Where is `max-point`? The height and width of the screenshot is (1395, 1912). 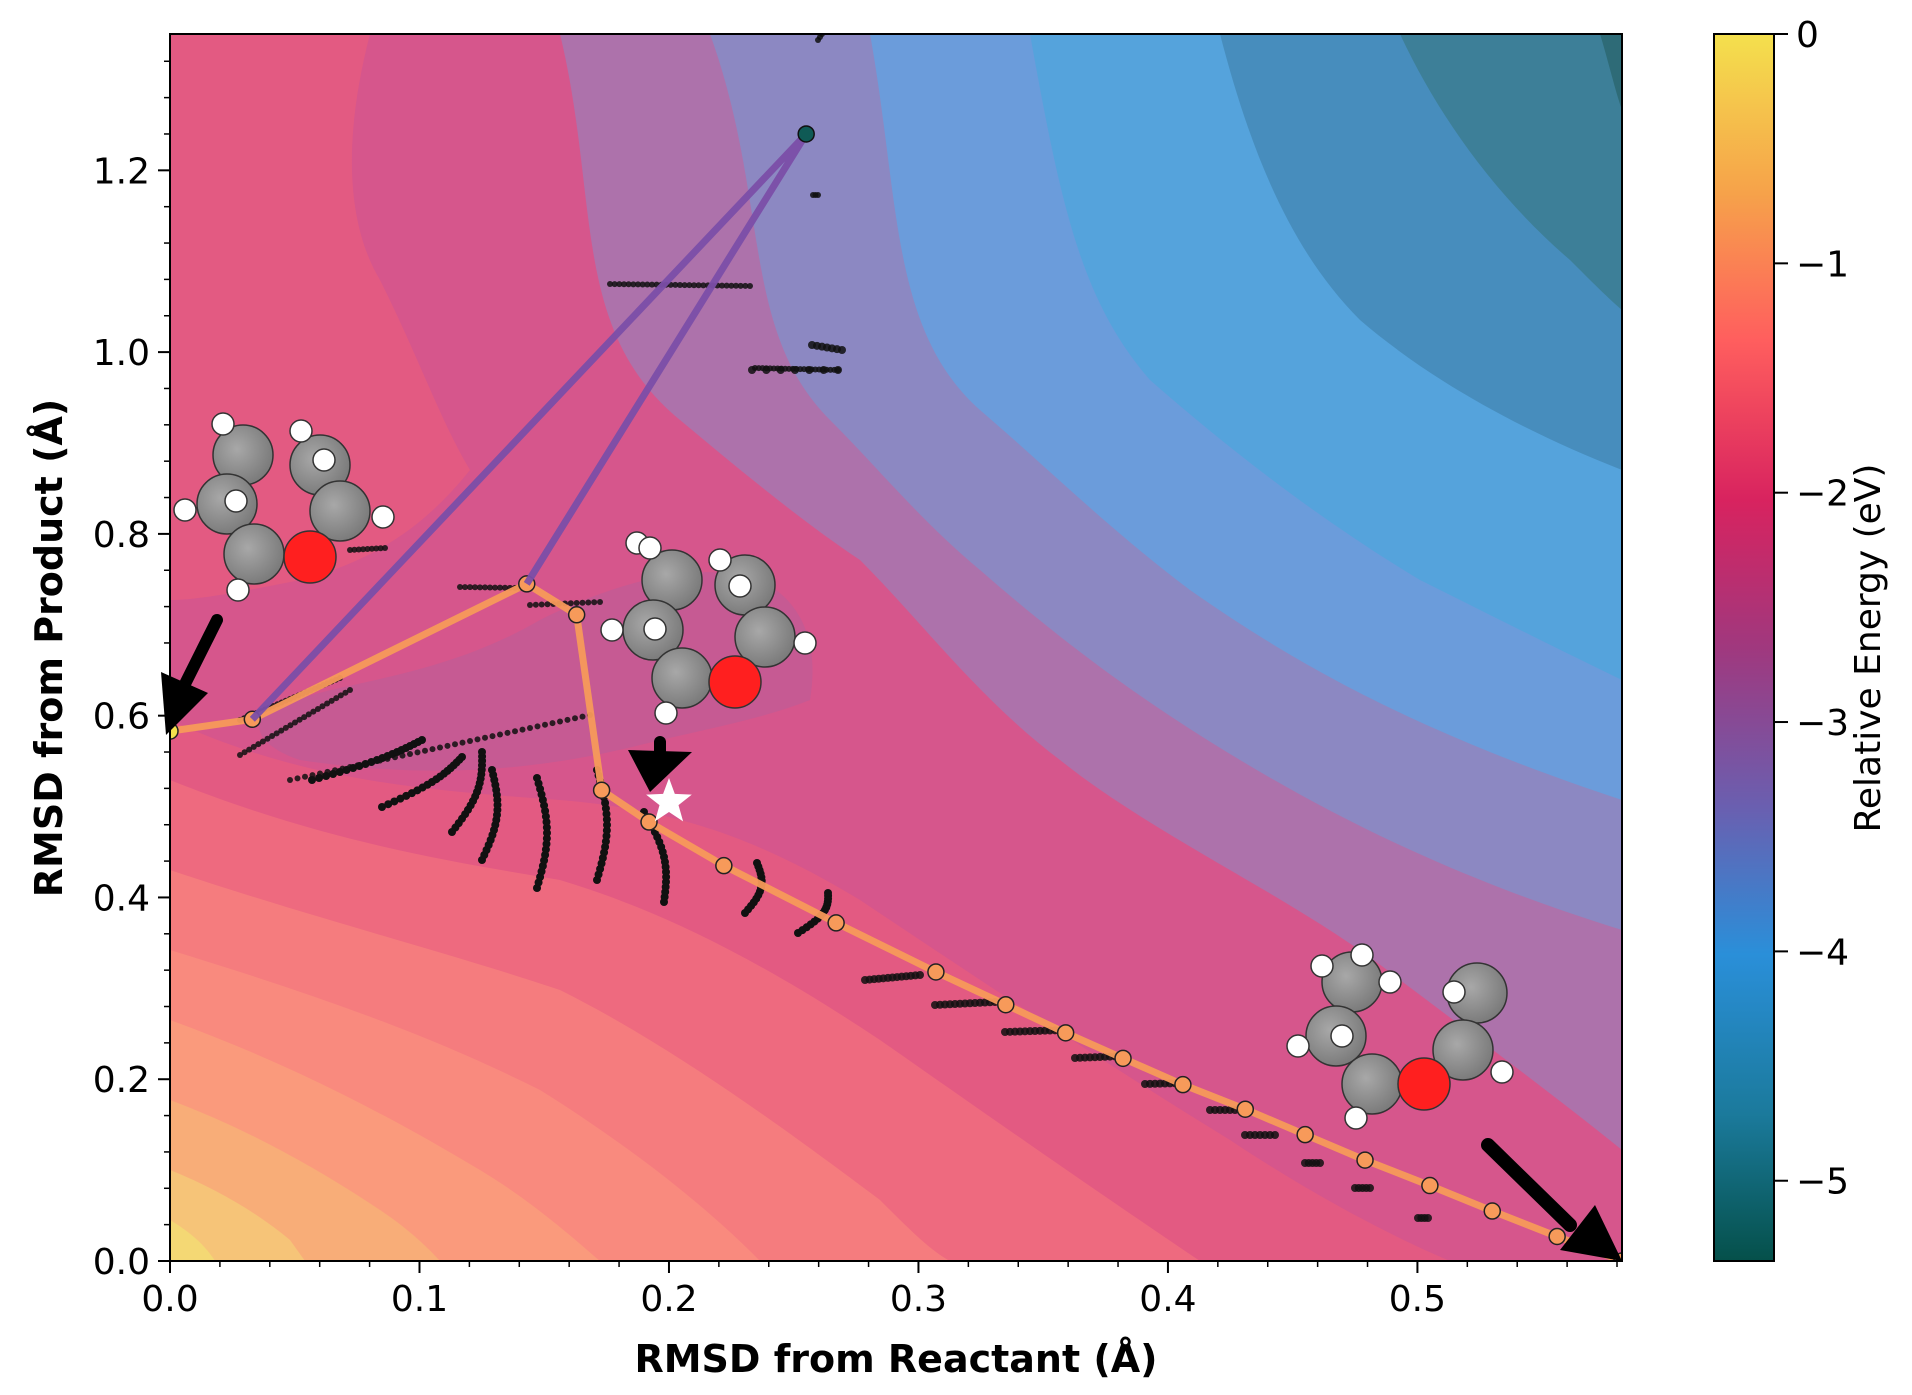
max-point is located at coordinates (806, 134).